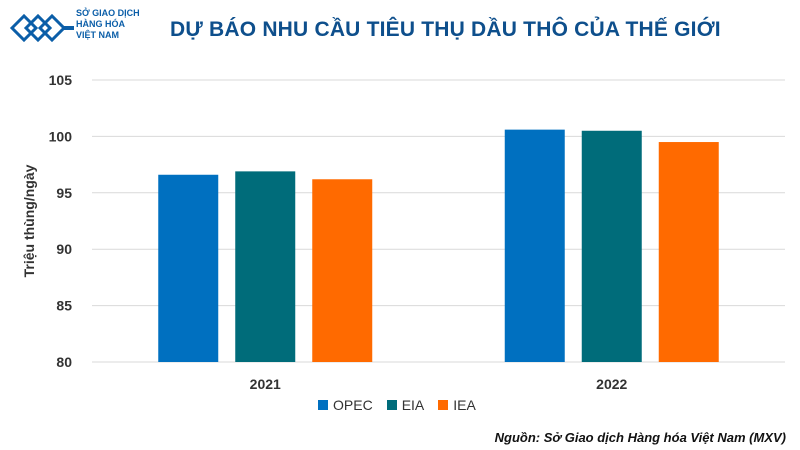 The width and height of the screenshot is (800, 450). I want to click on y-tick-label: 105, so click(61, 80).